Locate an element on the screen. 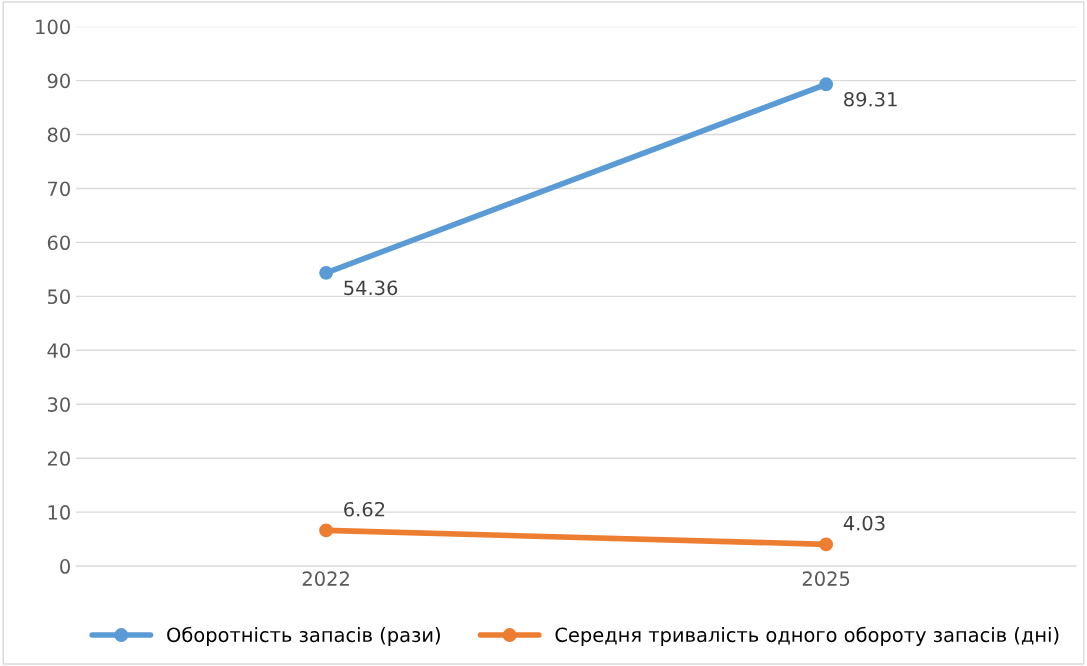 This screenshot has height=666, width=1087. legend-label: Середня тривалість одного обороту запасів (дні) is located at coordinates (807, 636).